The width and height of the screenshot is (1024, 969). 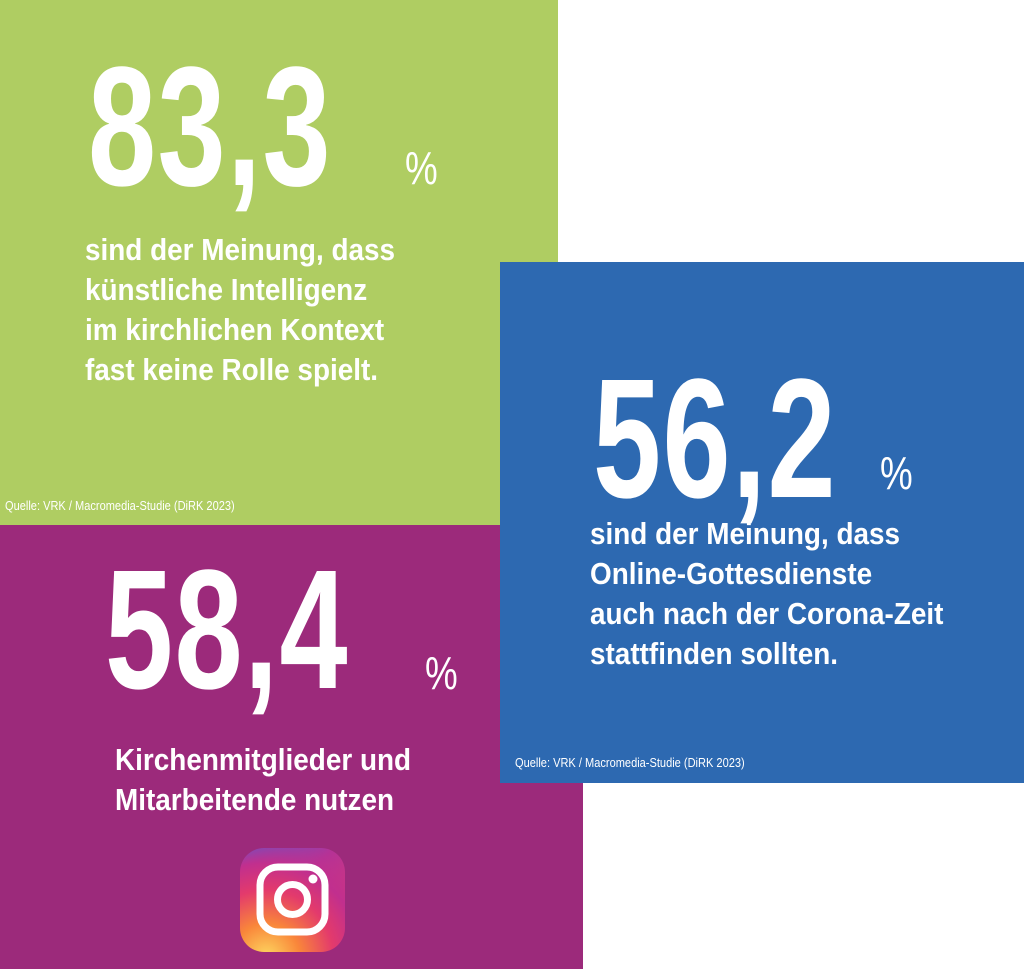 What do you see at coordinates (715, 439) in the screenshot?
I see `stat-value: 56,2` at bounding box center [715, 439].